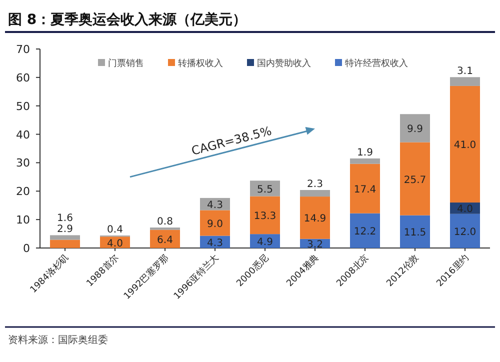 This screenshot has height=362, width=500. What do you see at coordinates (65, 218) in the screenshot?
I see `data-label: 1.6` at bounding box center [65, 218].